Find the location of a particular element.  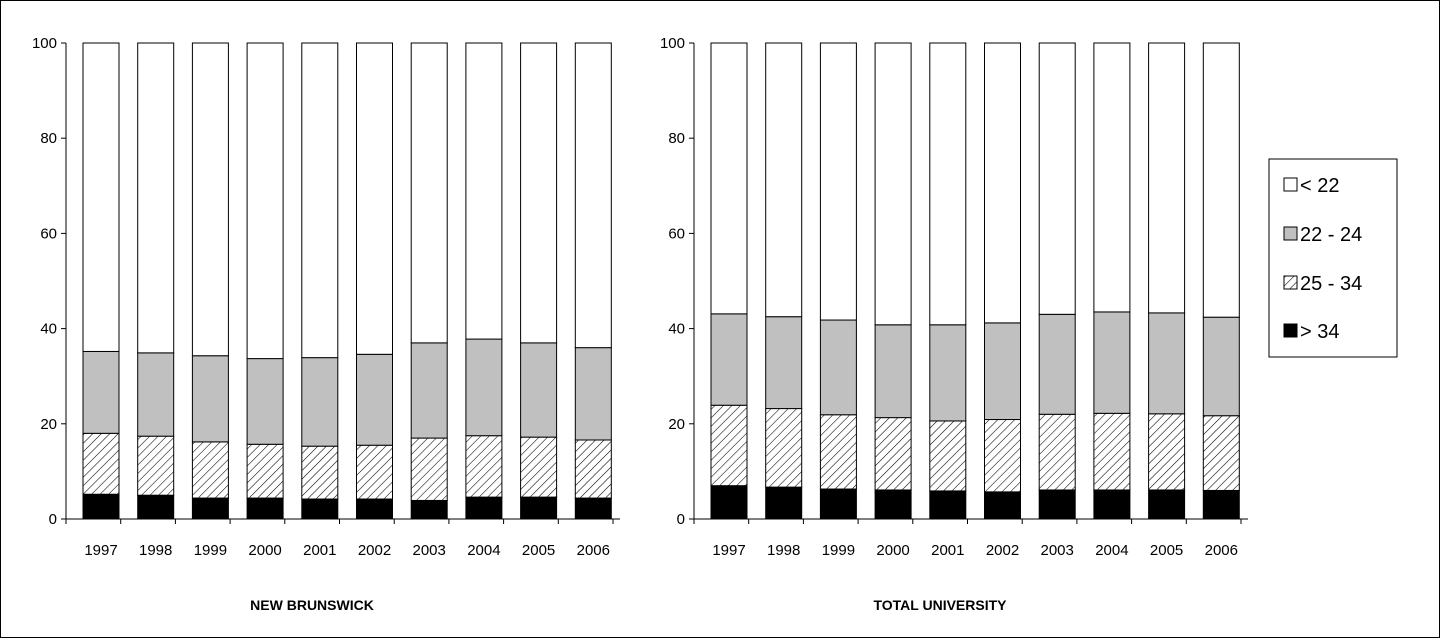

legend-swatch-gt34 is located at coordinates (1290, 330).